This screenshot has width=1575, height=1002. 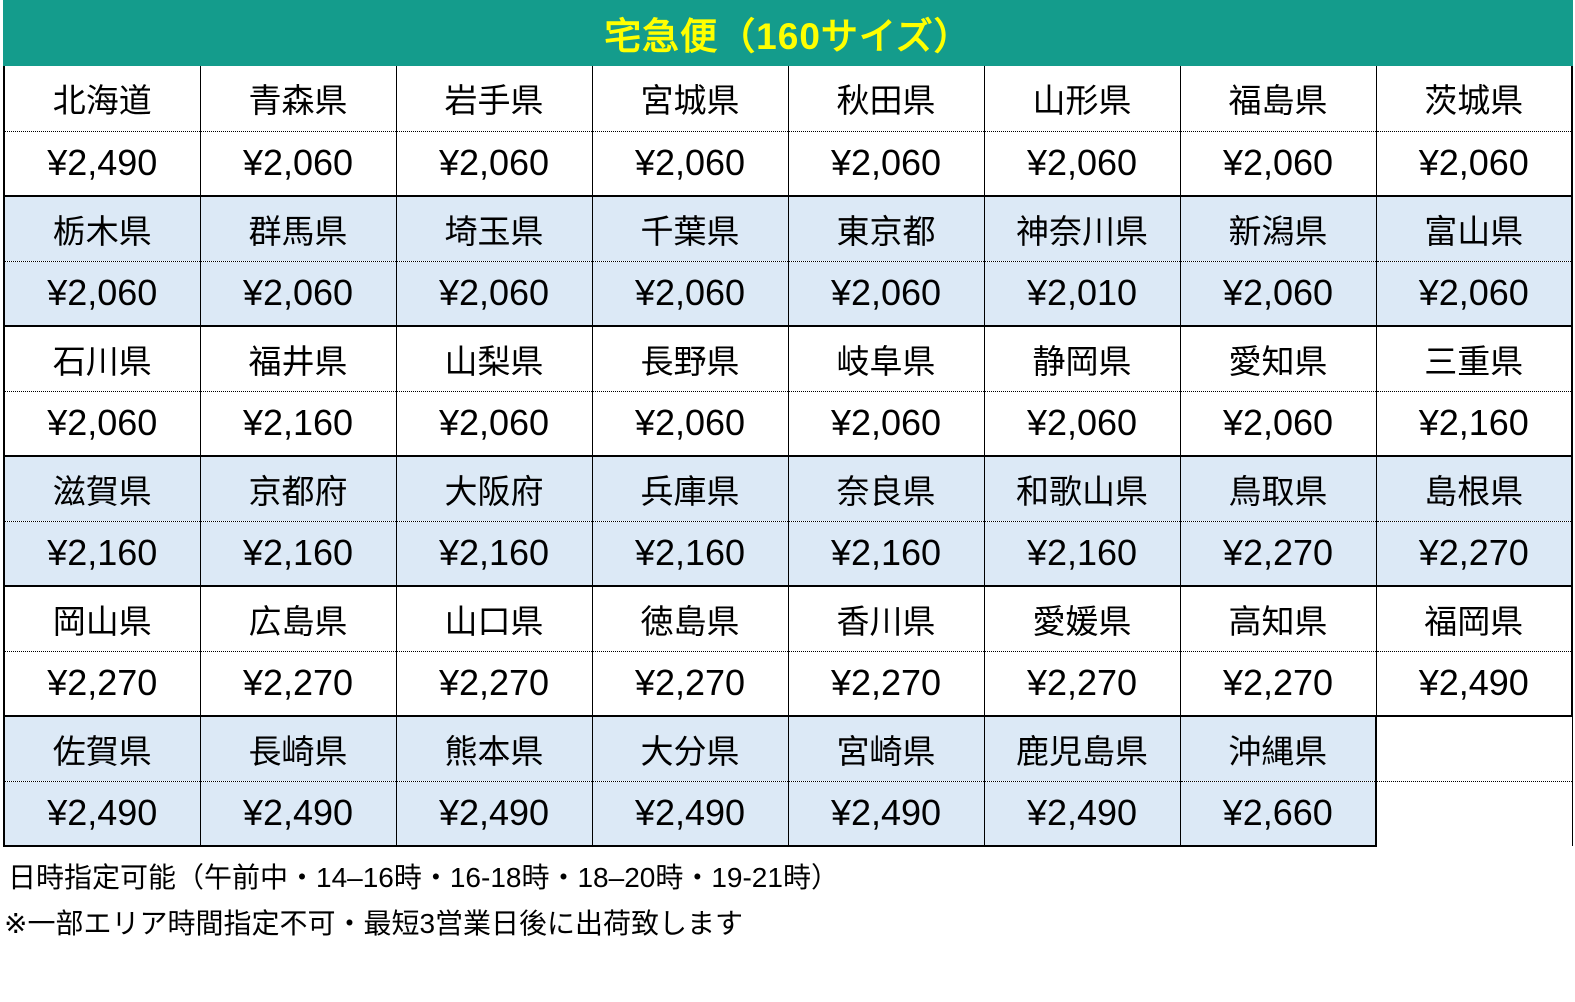 What do you see at coordinates (690, 618) in the screenshot?
I see `prefecture-cell: 徳島県` at bounding box center [690, 618].